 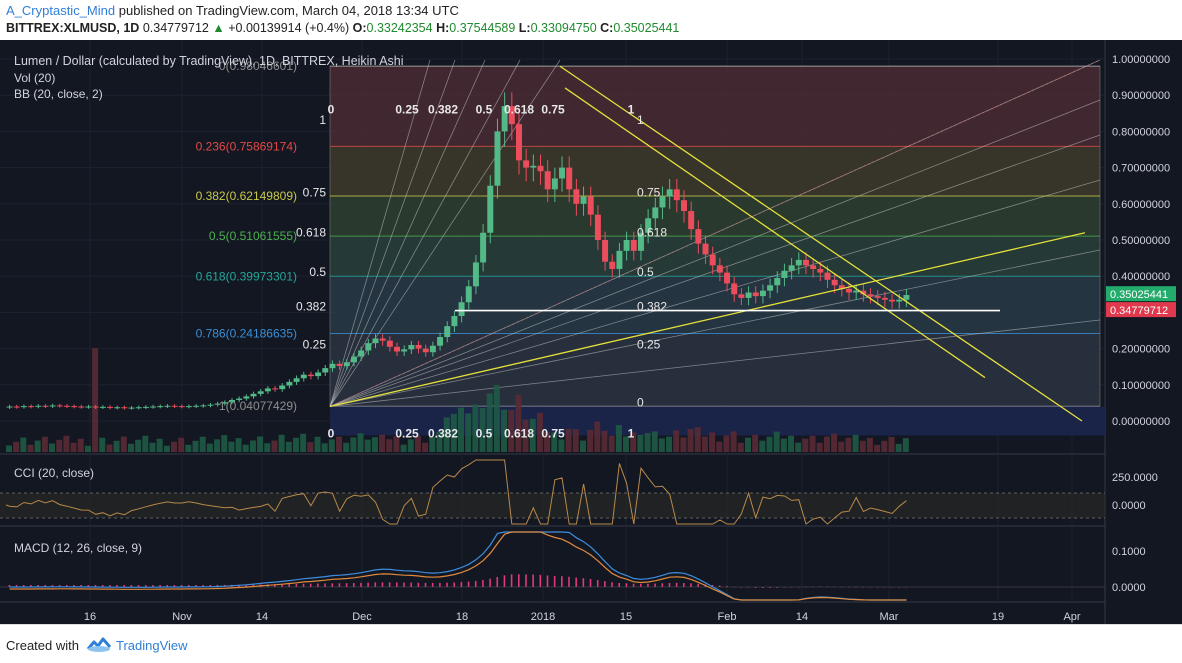 I want to click on price-tick-label: 0.20000000, so click(x=1141, y=350).